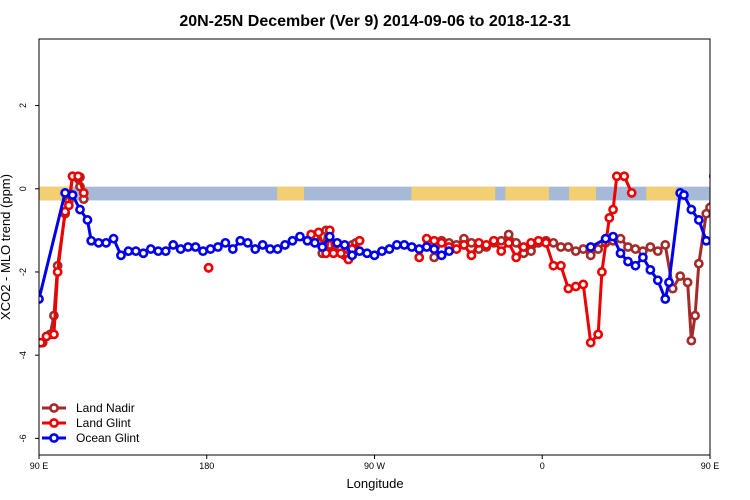 The image size is (750, 500). Describe the element at coordinates (375, 466) in the screenshot. I see `x-tick-label: 90 W` at that location.